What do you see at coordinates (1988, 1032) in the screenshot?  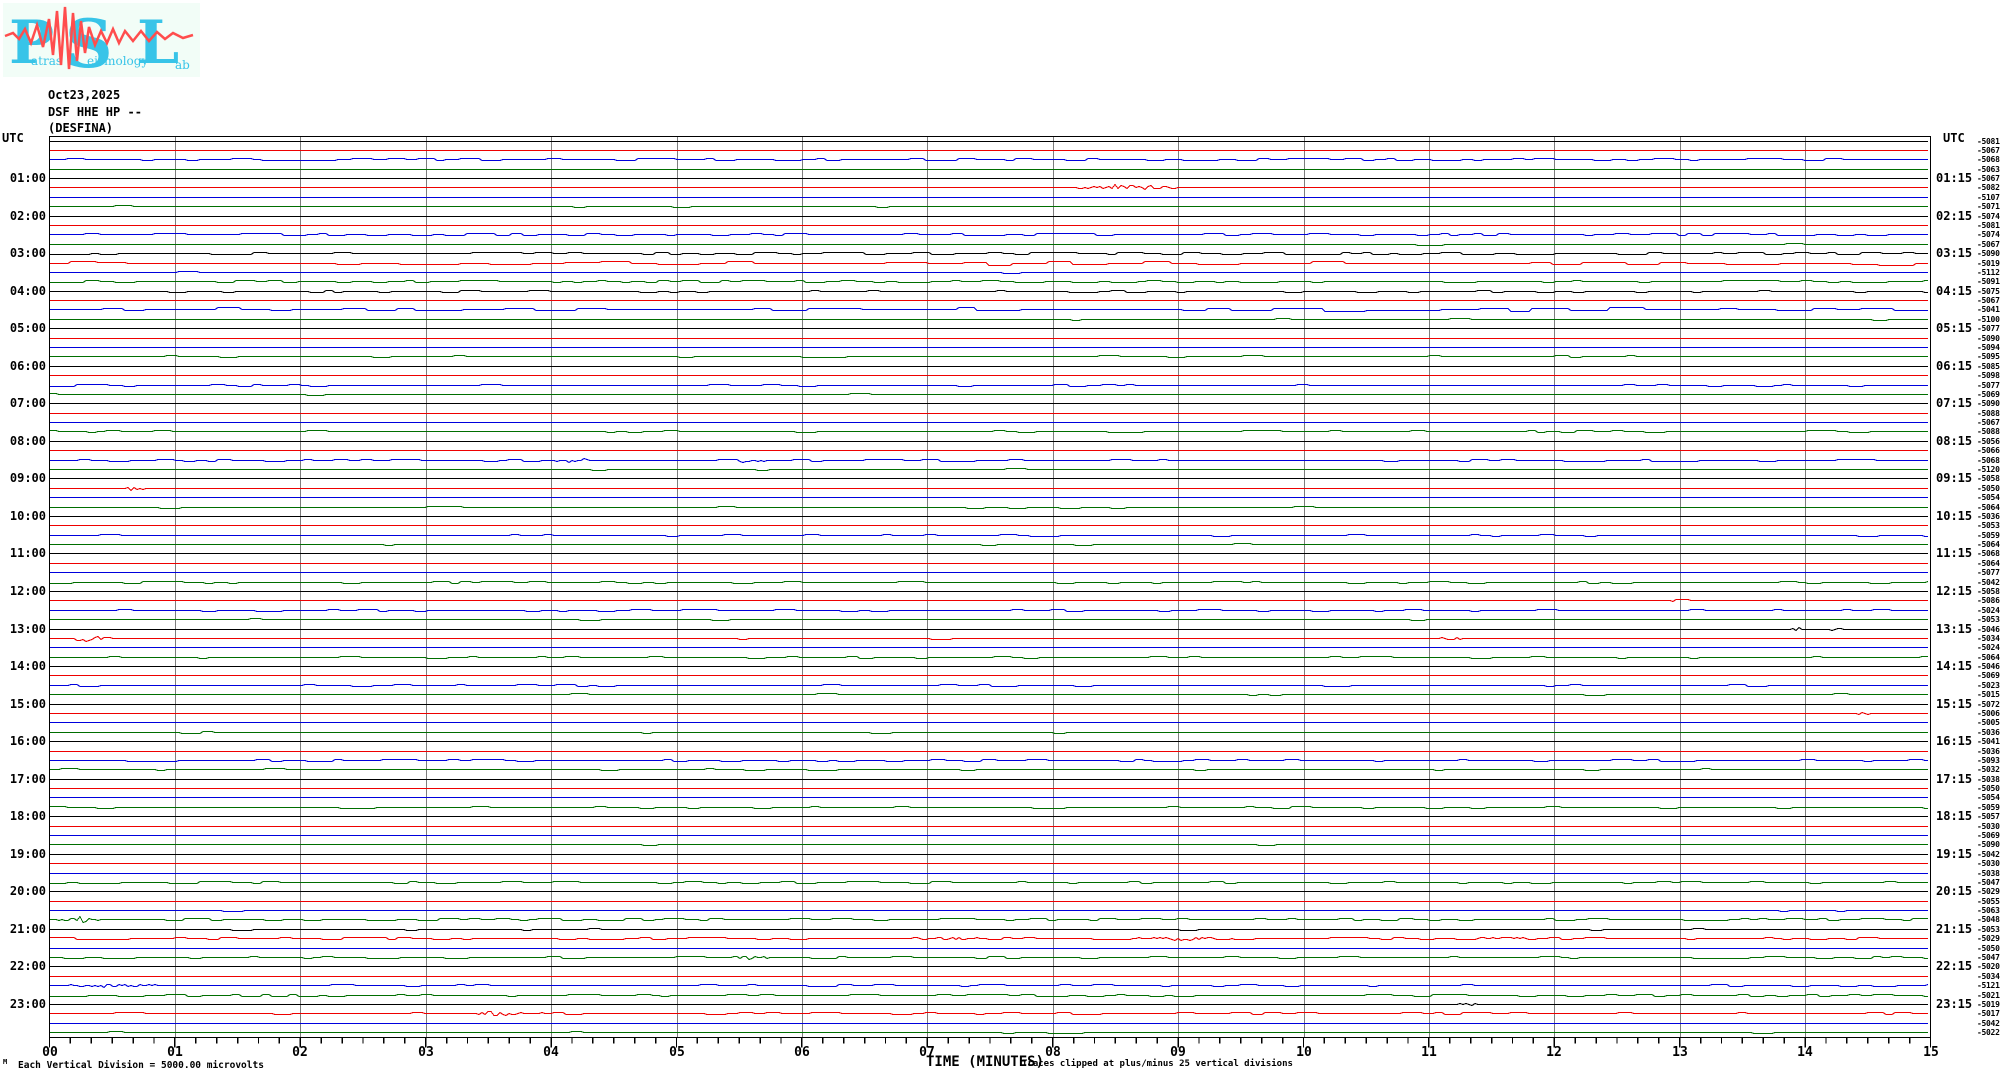 I see `trace-offset-value: -5022` at bounding box center [1988, 1032].